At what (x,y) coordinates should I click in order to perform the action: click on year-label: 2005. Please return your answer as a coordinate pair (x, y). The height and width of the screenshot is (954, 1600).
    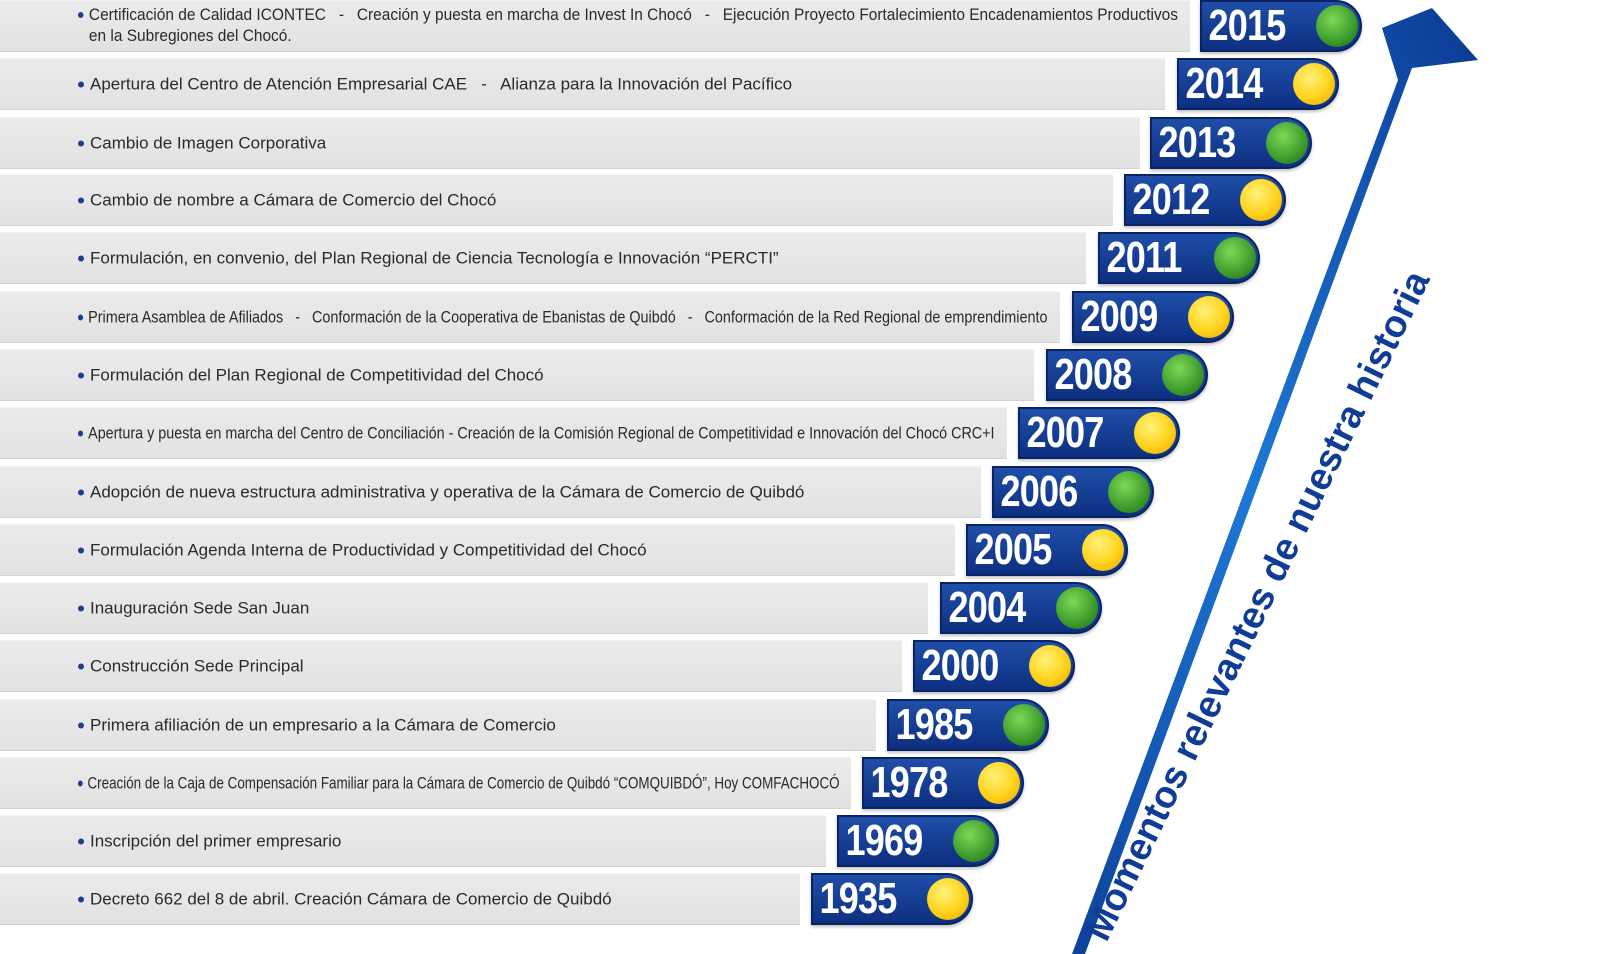
    Looking at the image, I should click on (1013, 549).